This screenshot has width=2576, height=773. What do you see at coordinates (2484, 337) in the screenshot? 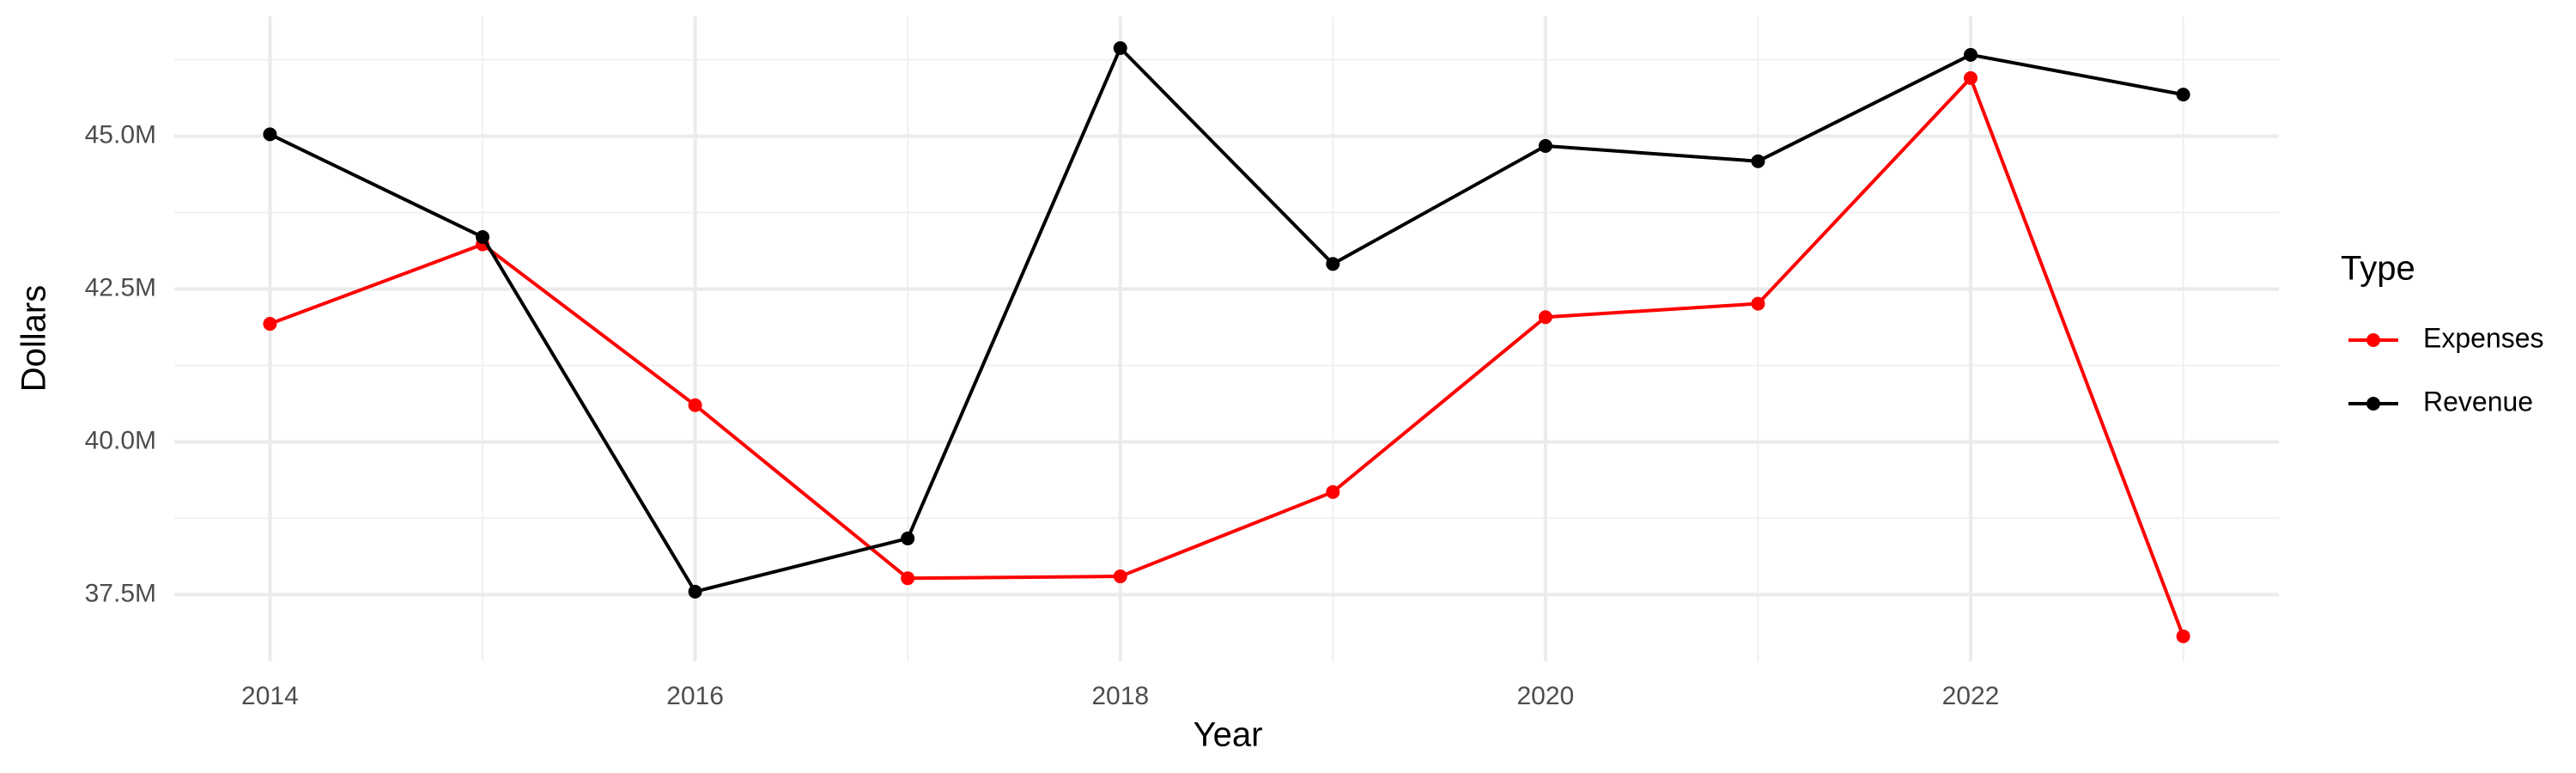
I see `legend-label: Expenses` at bounding box center [2484, 337].